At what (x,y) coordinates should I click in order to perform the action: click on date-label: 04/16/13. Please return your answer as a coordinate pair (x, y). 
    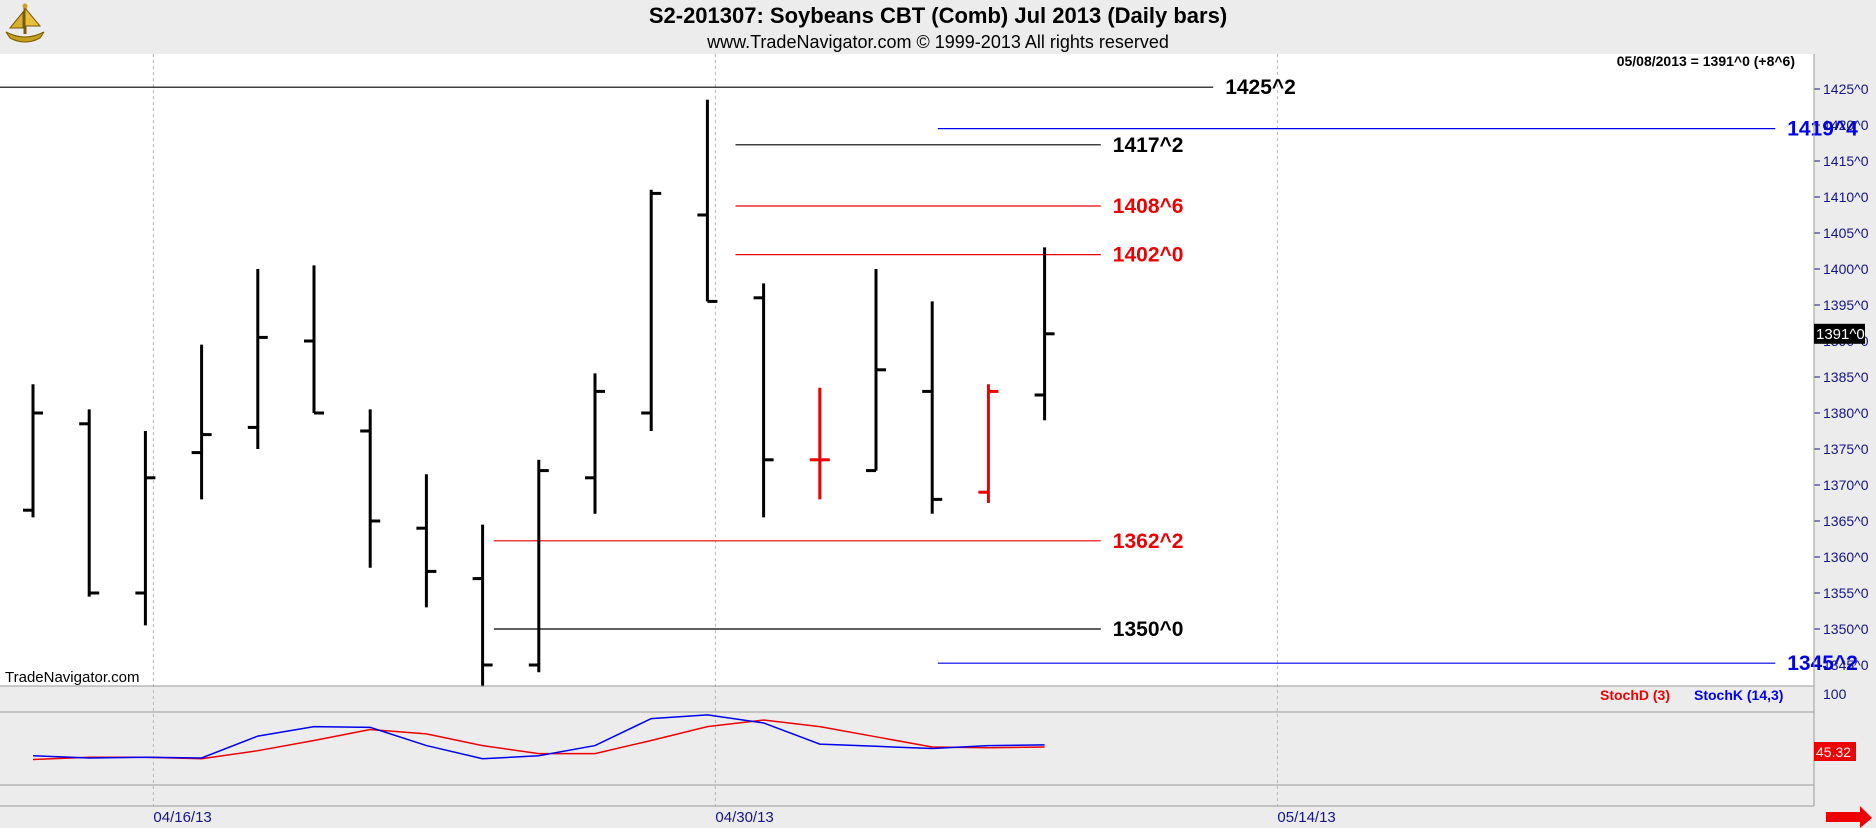
    Looking at the image, I should click on (182, 817).